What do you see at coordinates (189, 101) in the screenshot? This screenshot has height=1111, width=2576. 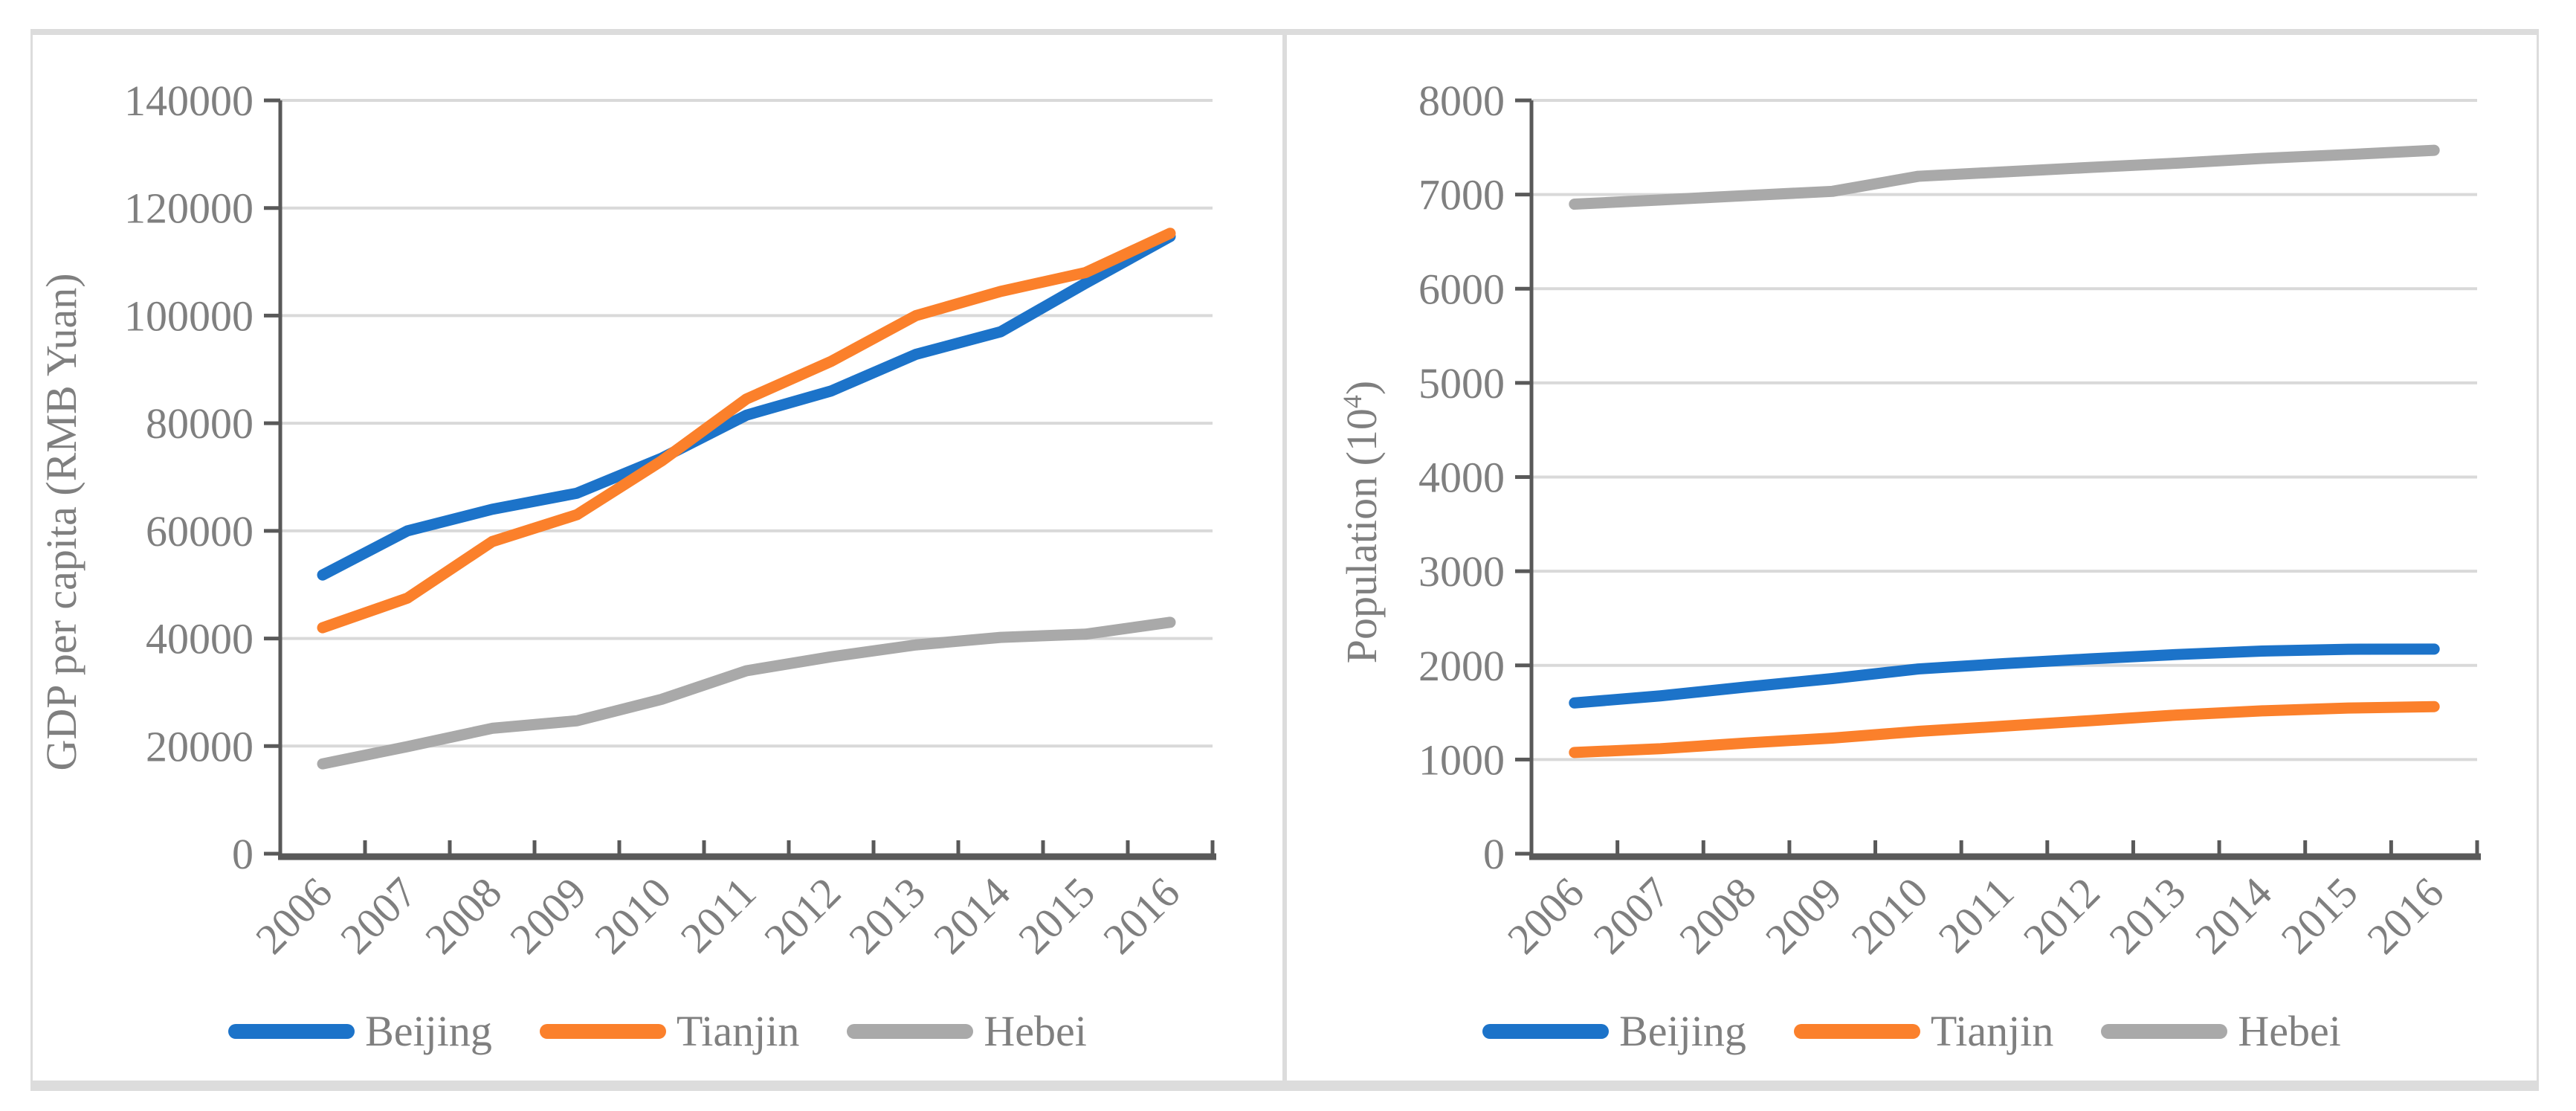 I see `y-tick-label: 140000` at bounding box center [189, 101].